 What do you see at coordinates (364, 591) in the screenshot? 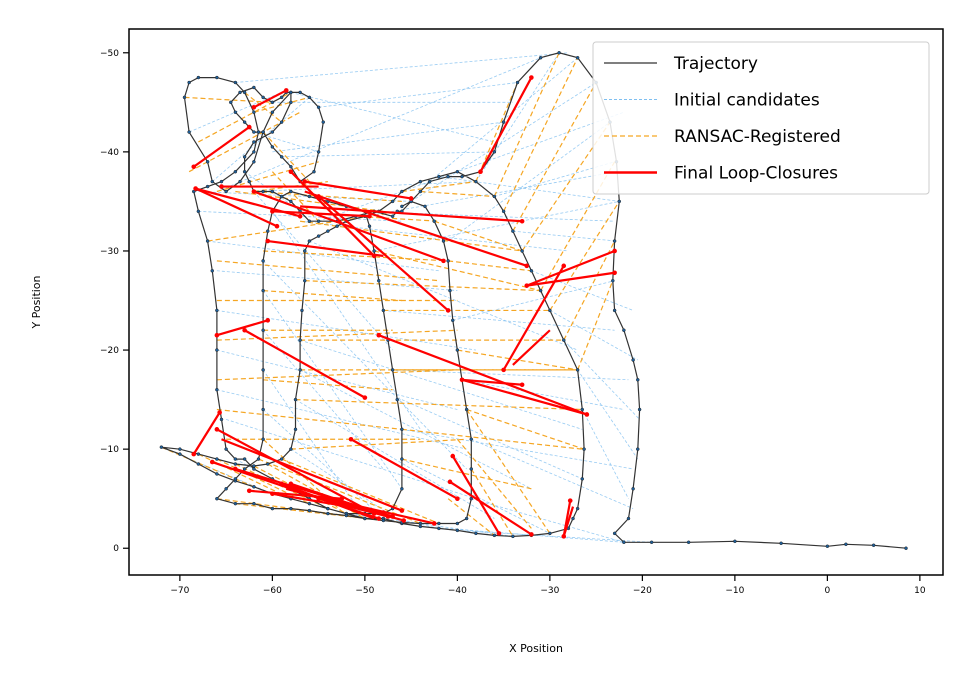
I see `x-tick-label: −50` at bounding box center [364, 591].